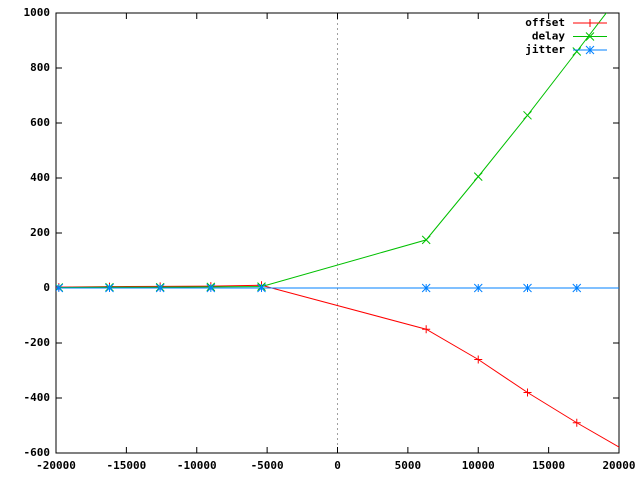 The image size is (640, 480). What do you see at coordinates (37, 342) in the screenshot?
I see `y-tick-label: -200` at bounding box center [37, 342].